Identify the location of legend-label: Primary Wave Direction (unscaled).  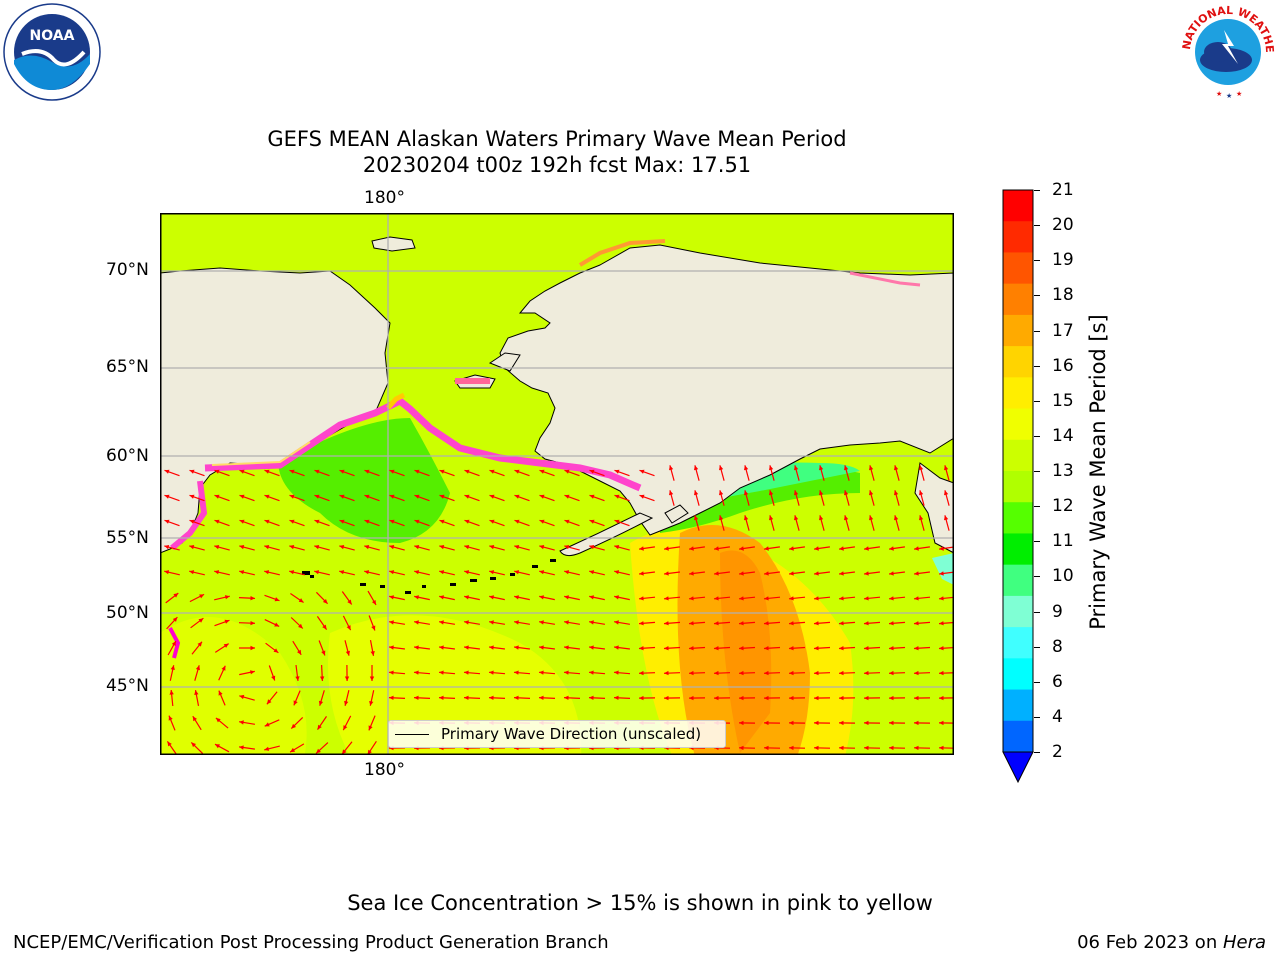
(571, 734).